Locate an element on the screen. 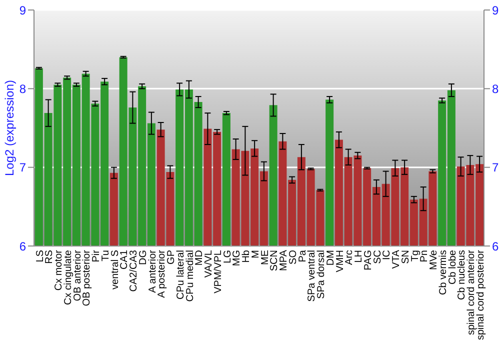  x-tick-label: GP is located at coordinates (172, 257).